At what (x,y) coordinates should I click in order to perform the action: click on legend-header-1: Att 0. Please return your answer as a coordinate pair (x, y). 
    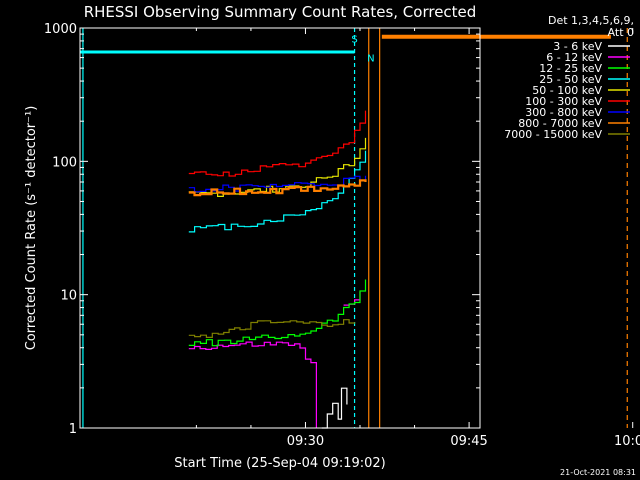
    Looking at the image, I should click on (621, 32).